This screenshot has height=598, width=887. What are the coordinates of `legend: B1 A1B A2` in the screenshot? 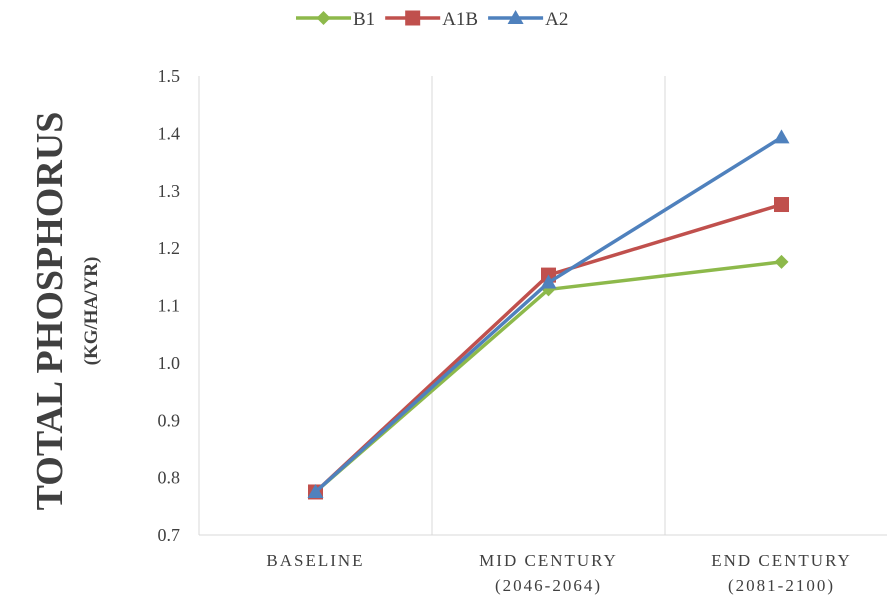 It's located at (432, 19).